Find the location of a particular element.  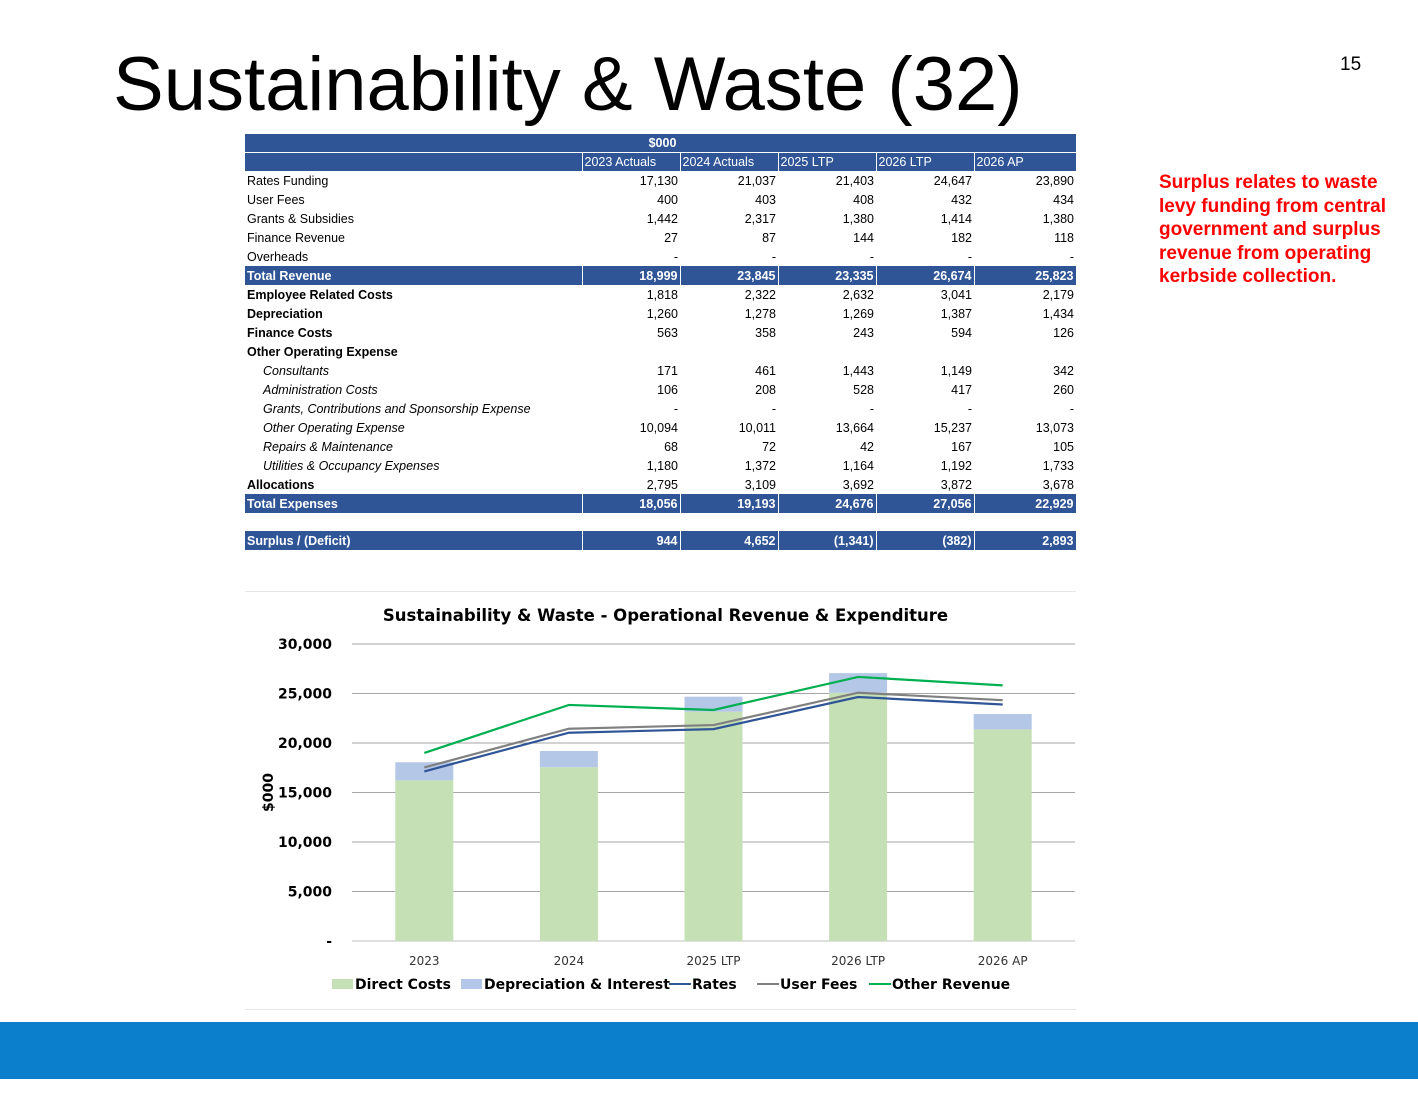

row-value: 126 is located at coordinates (1063, 332).